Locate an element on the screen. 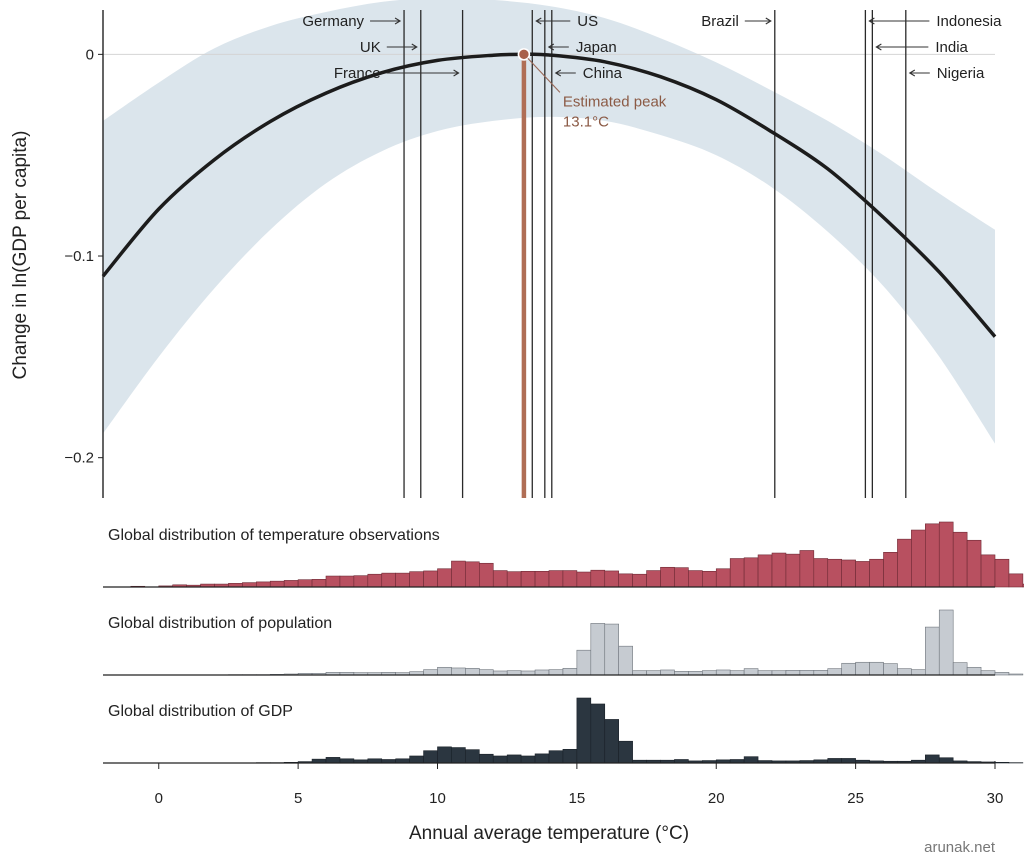 This screenshot has height=863, width=1024. x-axis-title: Annual average temperature (°C) is located at coordinates (549, 833).